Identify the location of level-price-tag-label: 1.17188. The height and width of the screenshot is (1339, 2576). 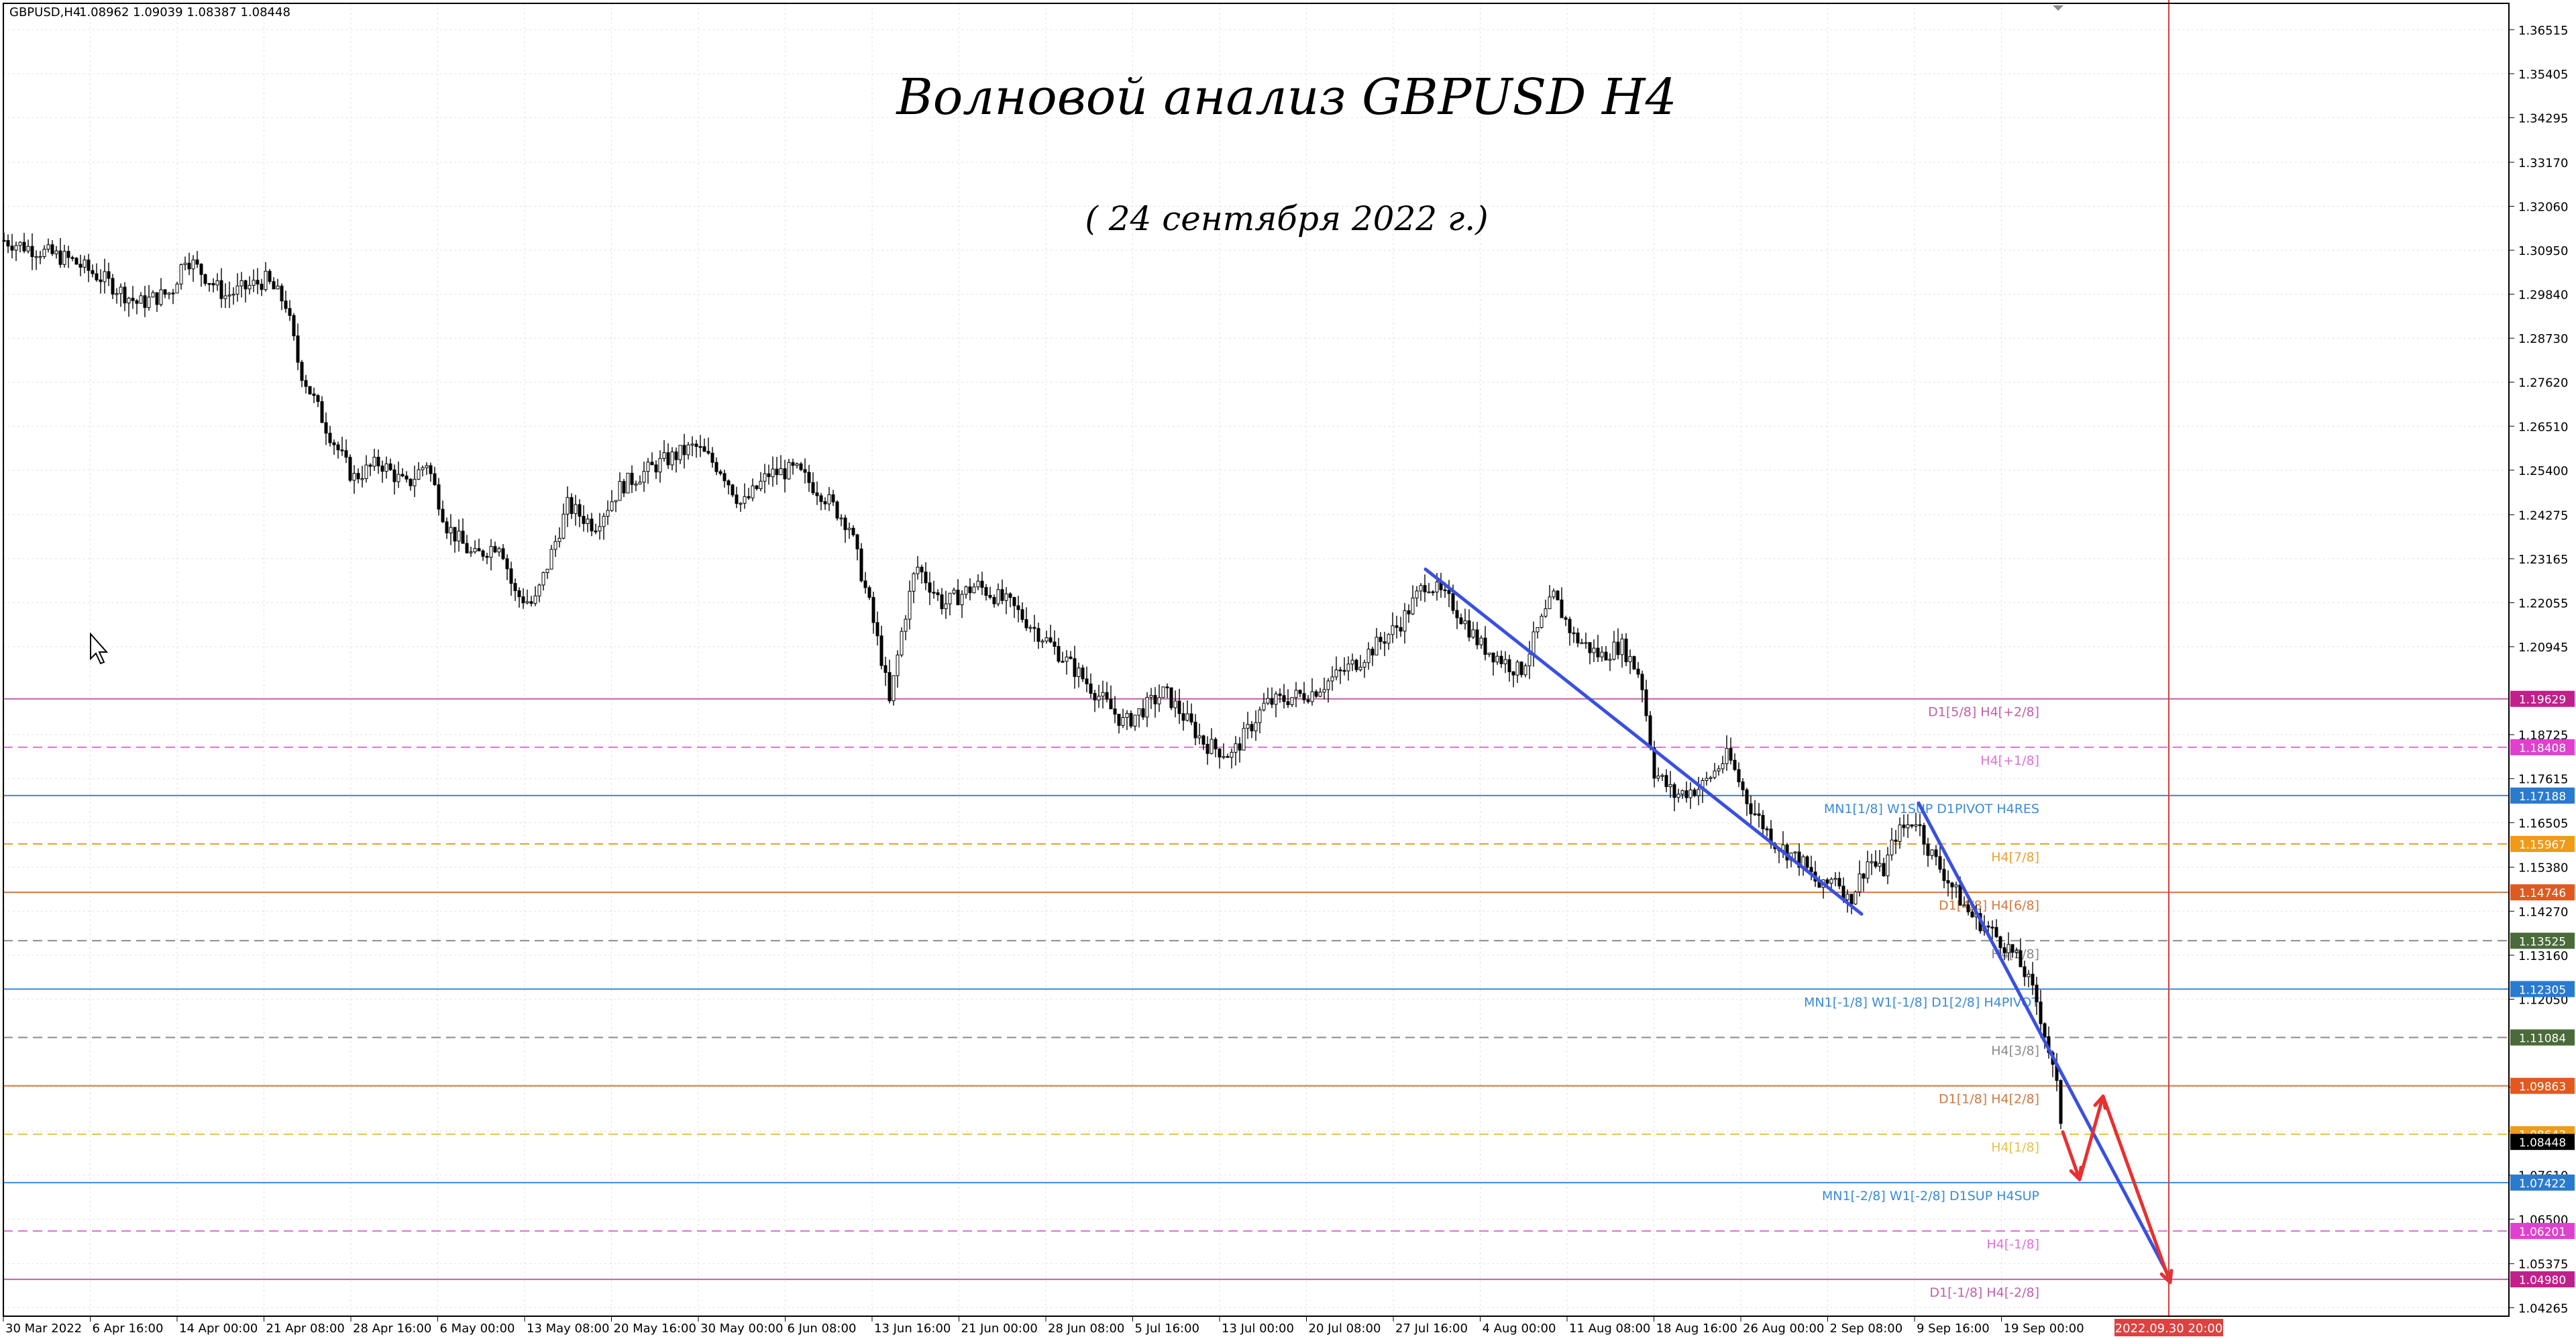
(2542, 797).